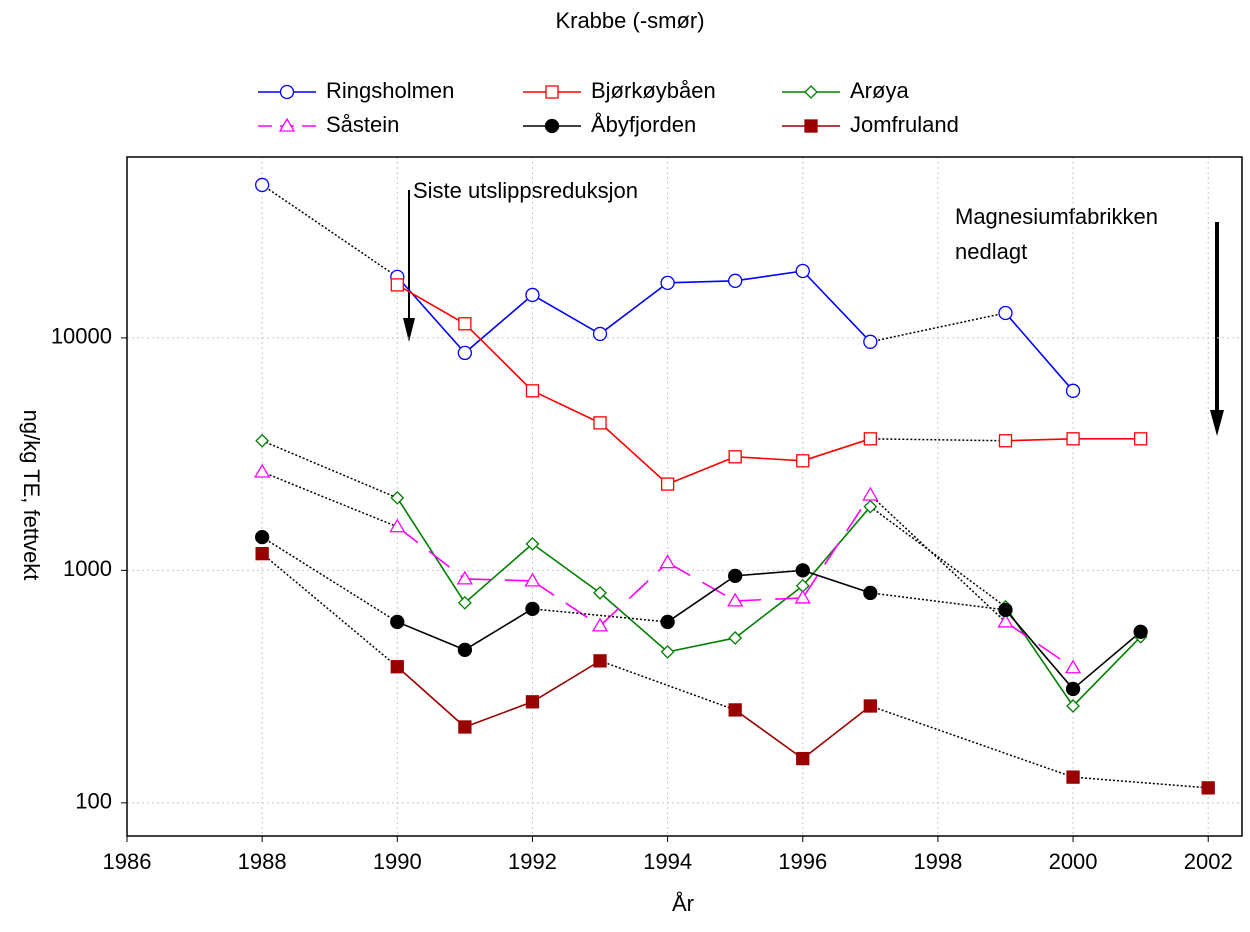 Image resolution: width=1250 pixels, height=932 pixels. What do you see at coordinates (1208, 861) in the screenshot?
I see `x-tick-label: 2002` at bounding box center [1208, 861].